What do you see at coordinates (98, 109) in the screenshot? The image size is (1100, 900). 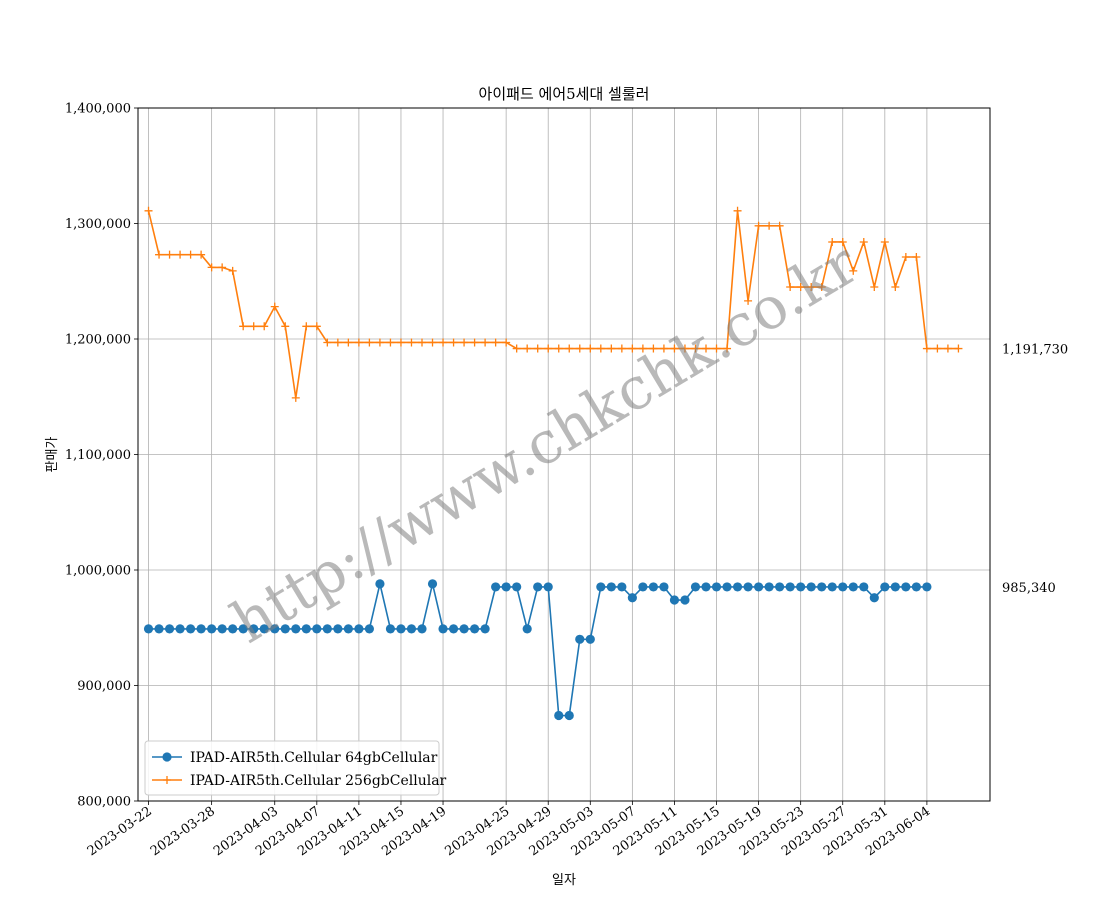 I see `y-tick-label: 1,400,000` at bounding box center [98, 109].